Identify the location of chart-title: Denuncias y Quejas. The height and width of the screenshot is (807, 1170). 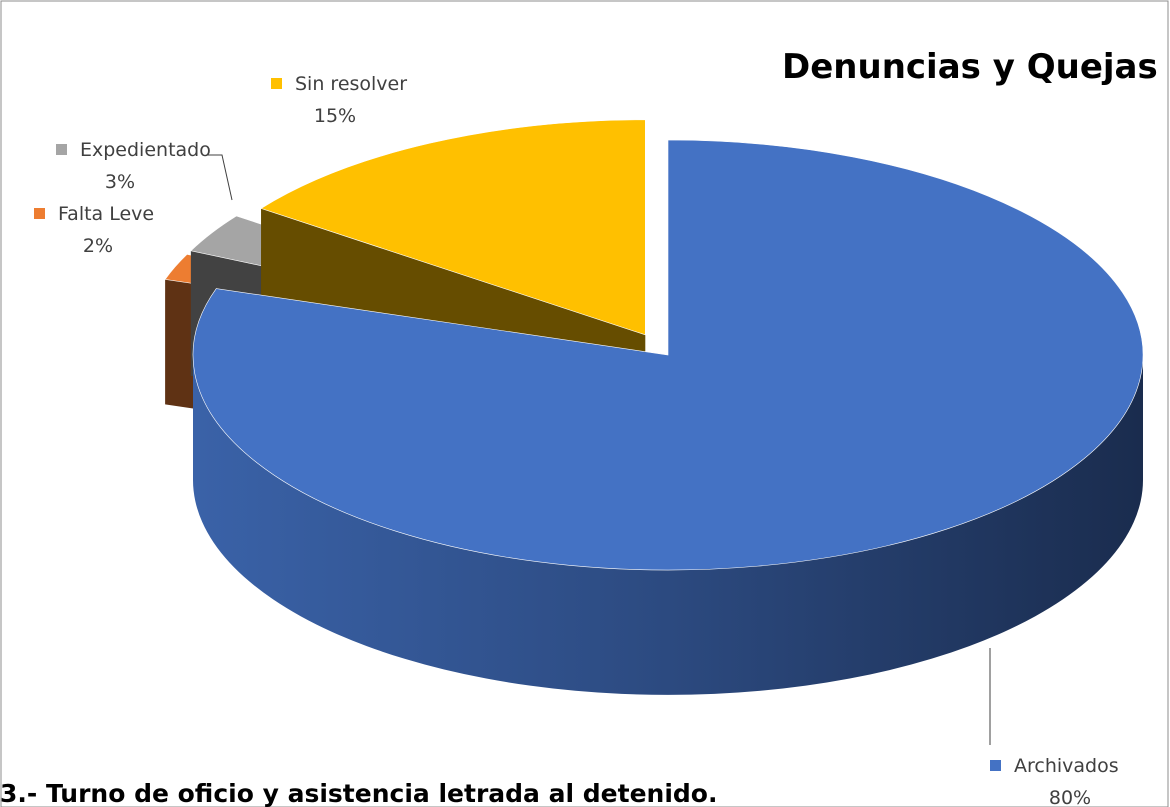
(970, 67).